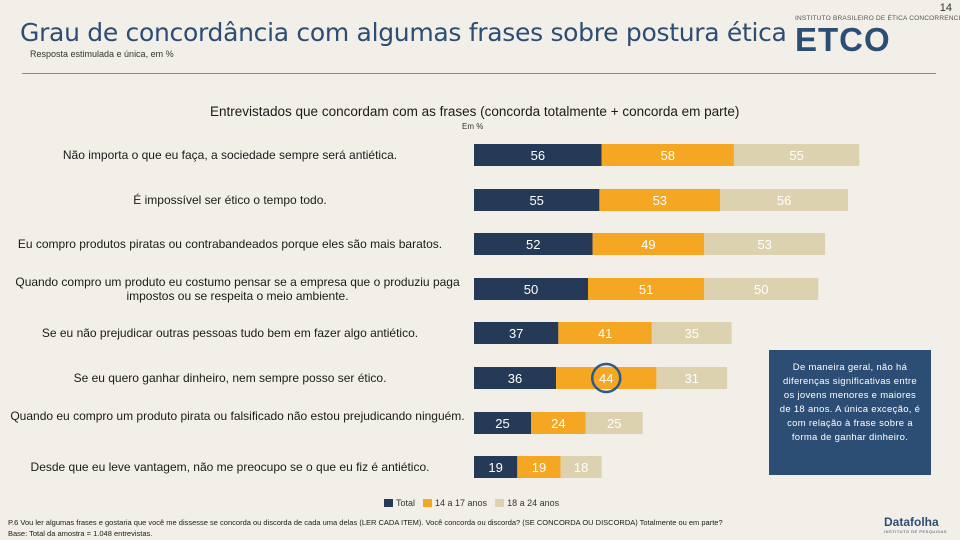 The height and width of the screenshot is (540, 960). I want to click on legend-label-total: Total, so click(406, 503).